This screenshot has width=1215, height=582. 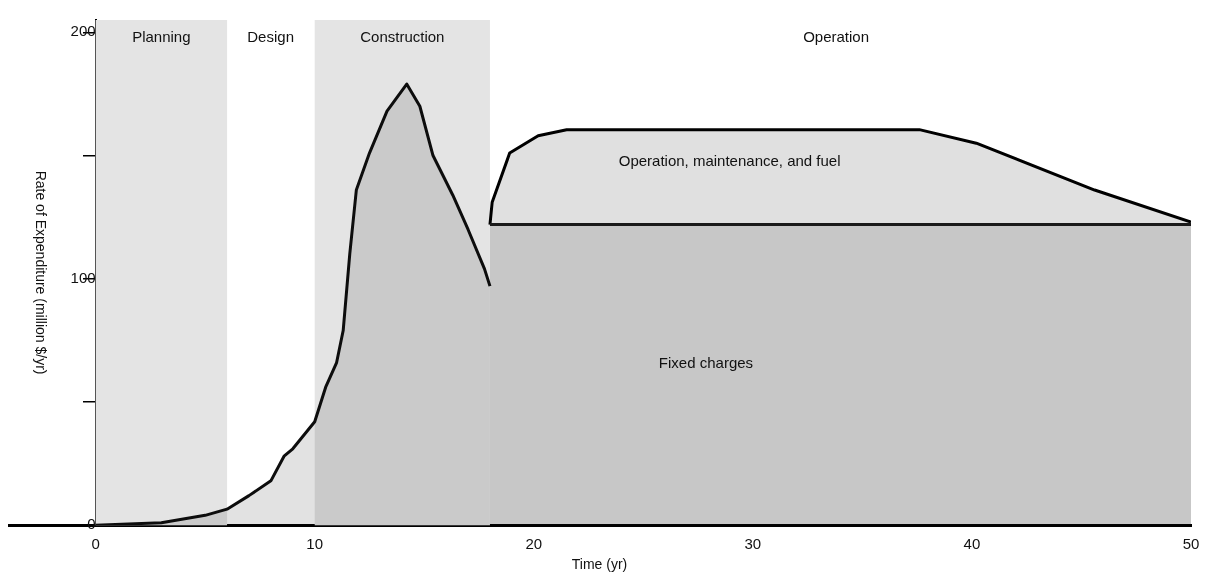 I want to click on x-tick-label: 40, so click(x=972, y=544).